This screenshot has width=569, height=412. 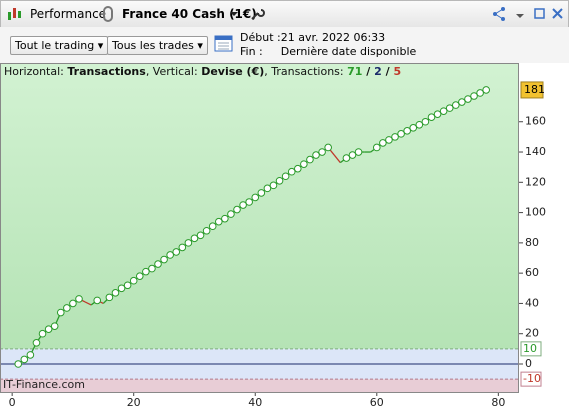 What do you see at coordinates (260, 37) in the screenshot?
I see `start-label: Début :` at bounding box center [260, 37].